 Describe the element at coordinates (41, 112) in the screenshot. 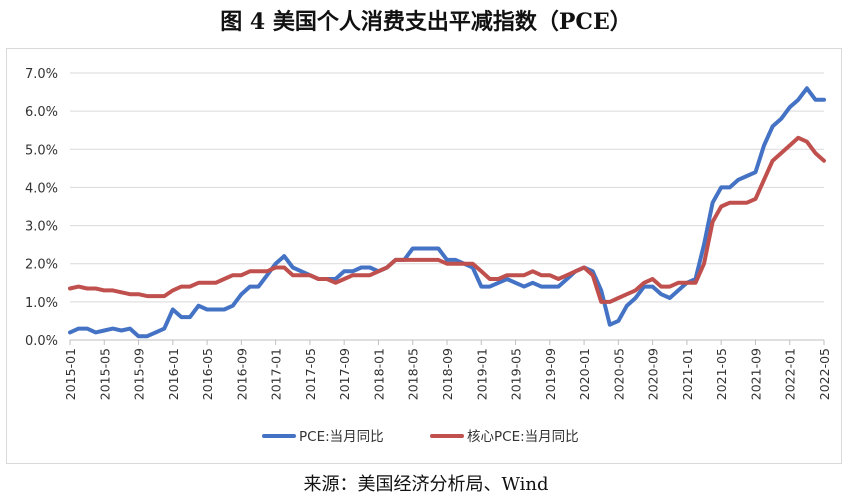

I see `y-tick-label: 6.0%` at that location.